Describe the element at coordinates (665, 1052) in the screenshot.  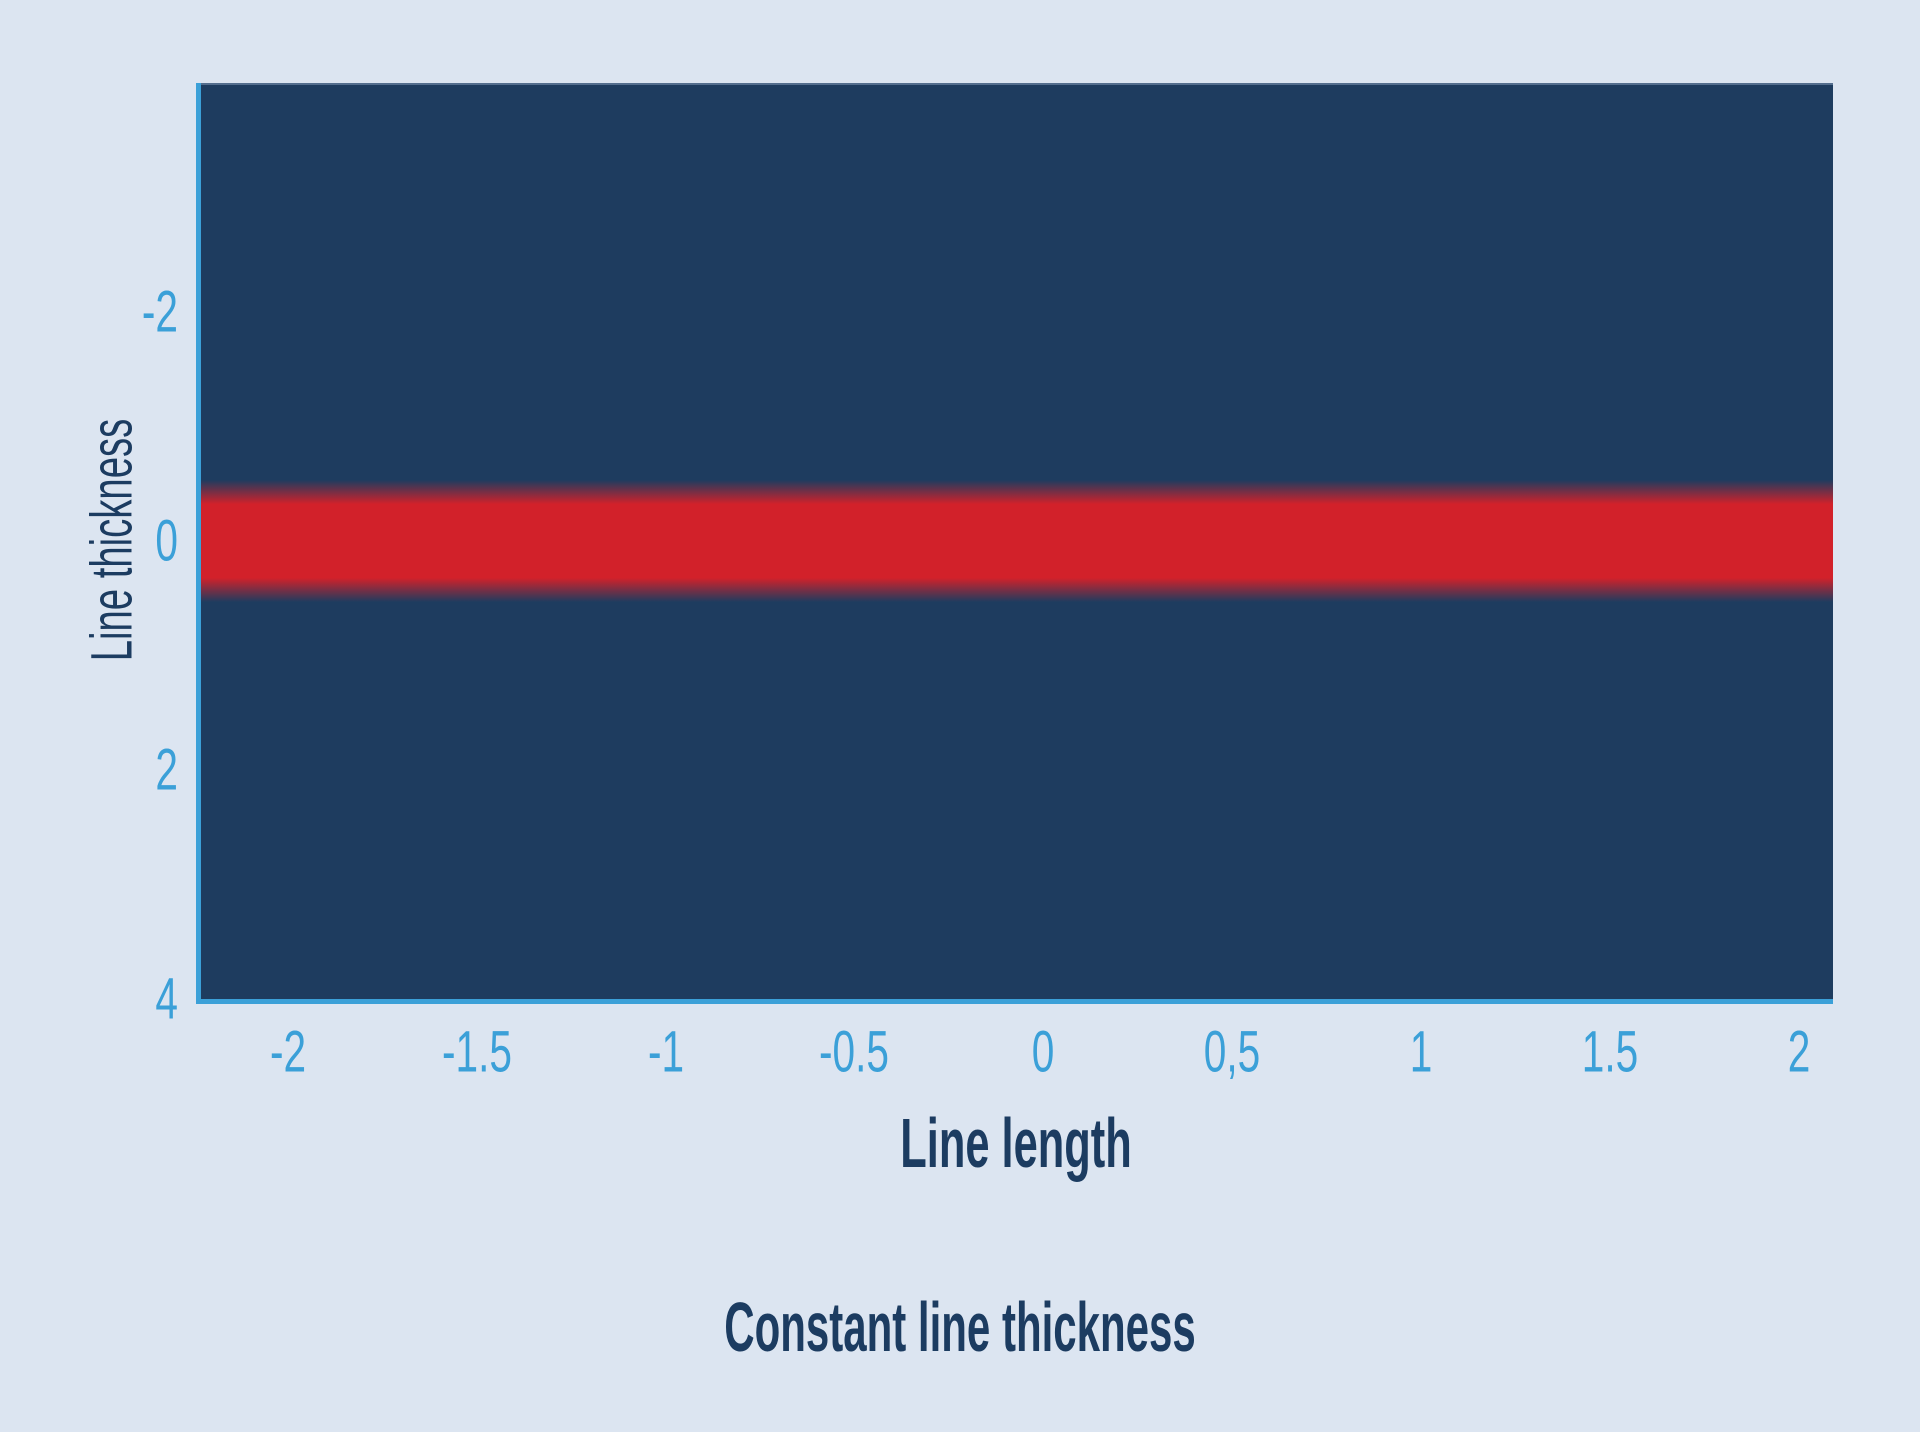
I see `x-tick-label: -1` at that location.